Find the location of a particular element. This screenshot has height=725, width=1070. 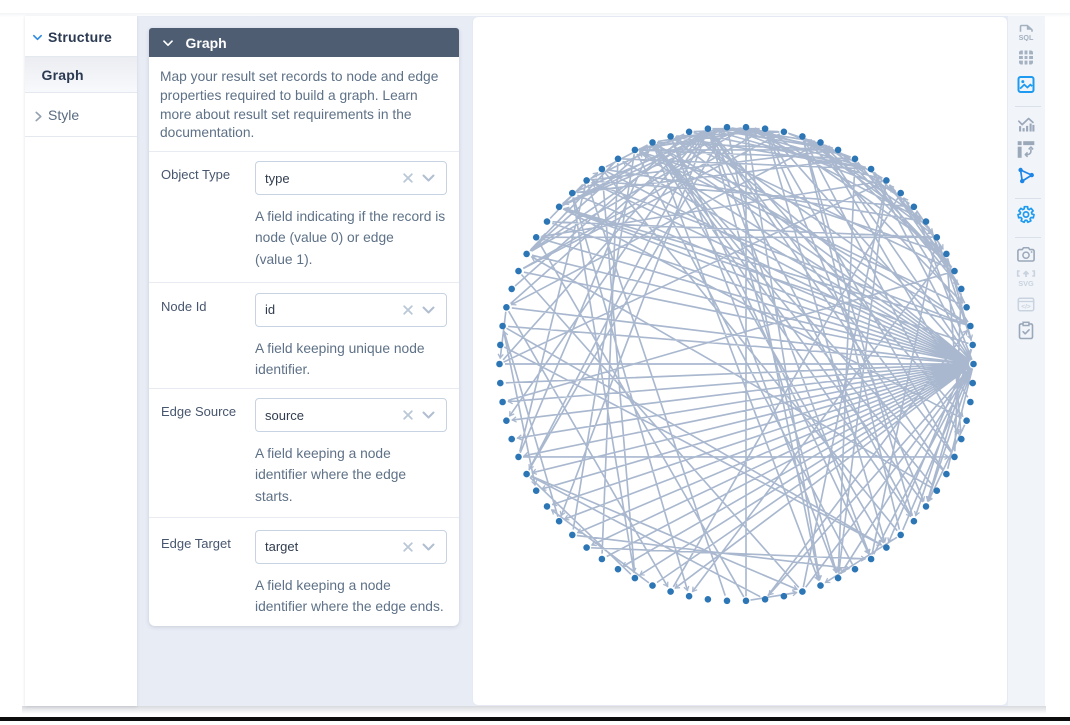

svg-text: SVG is located at coordinates (1026, 283).